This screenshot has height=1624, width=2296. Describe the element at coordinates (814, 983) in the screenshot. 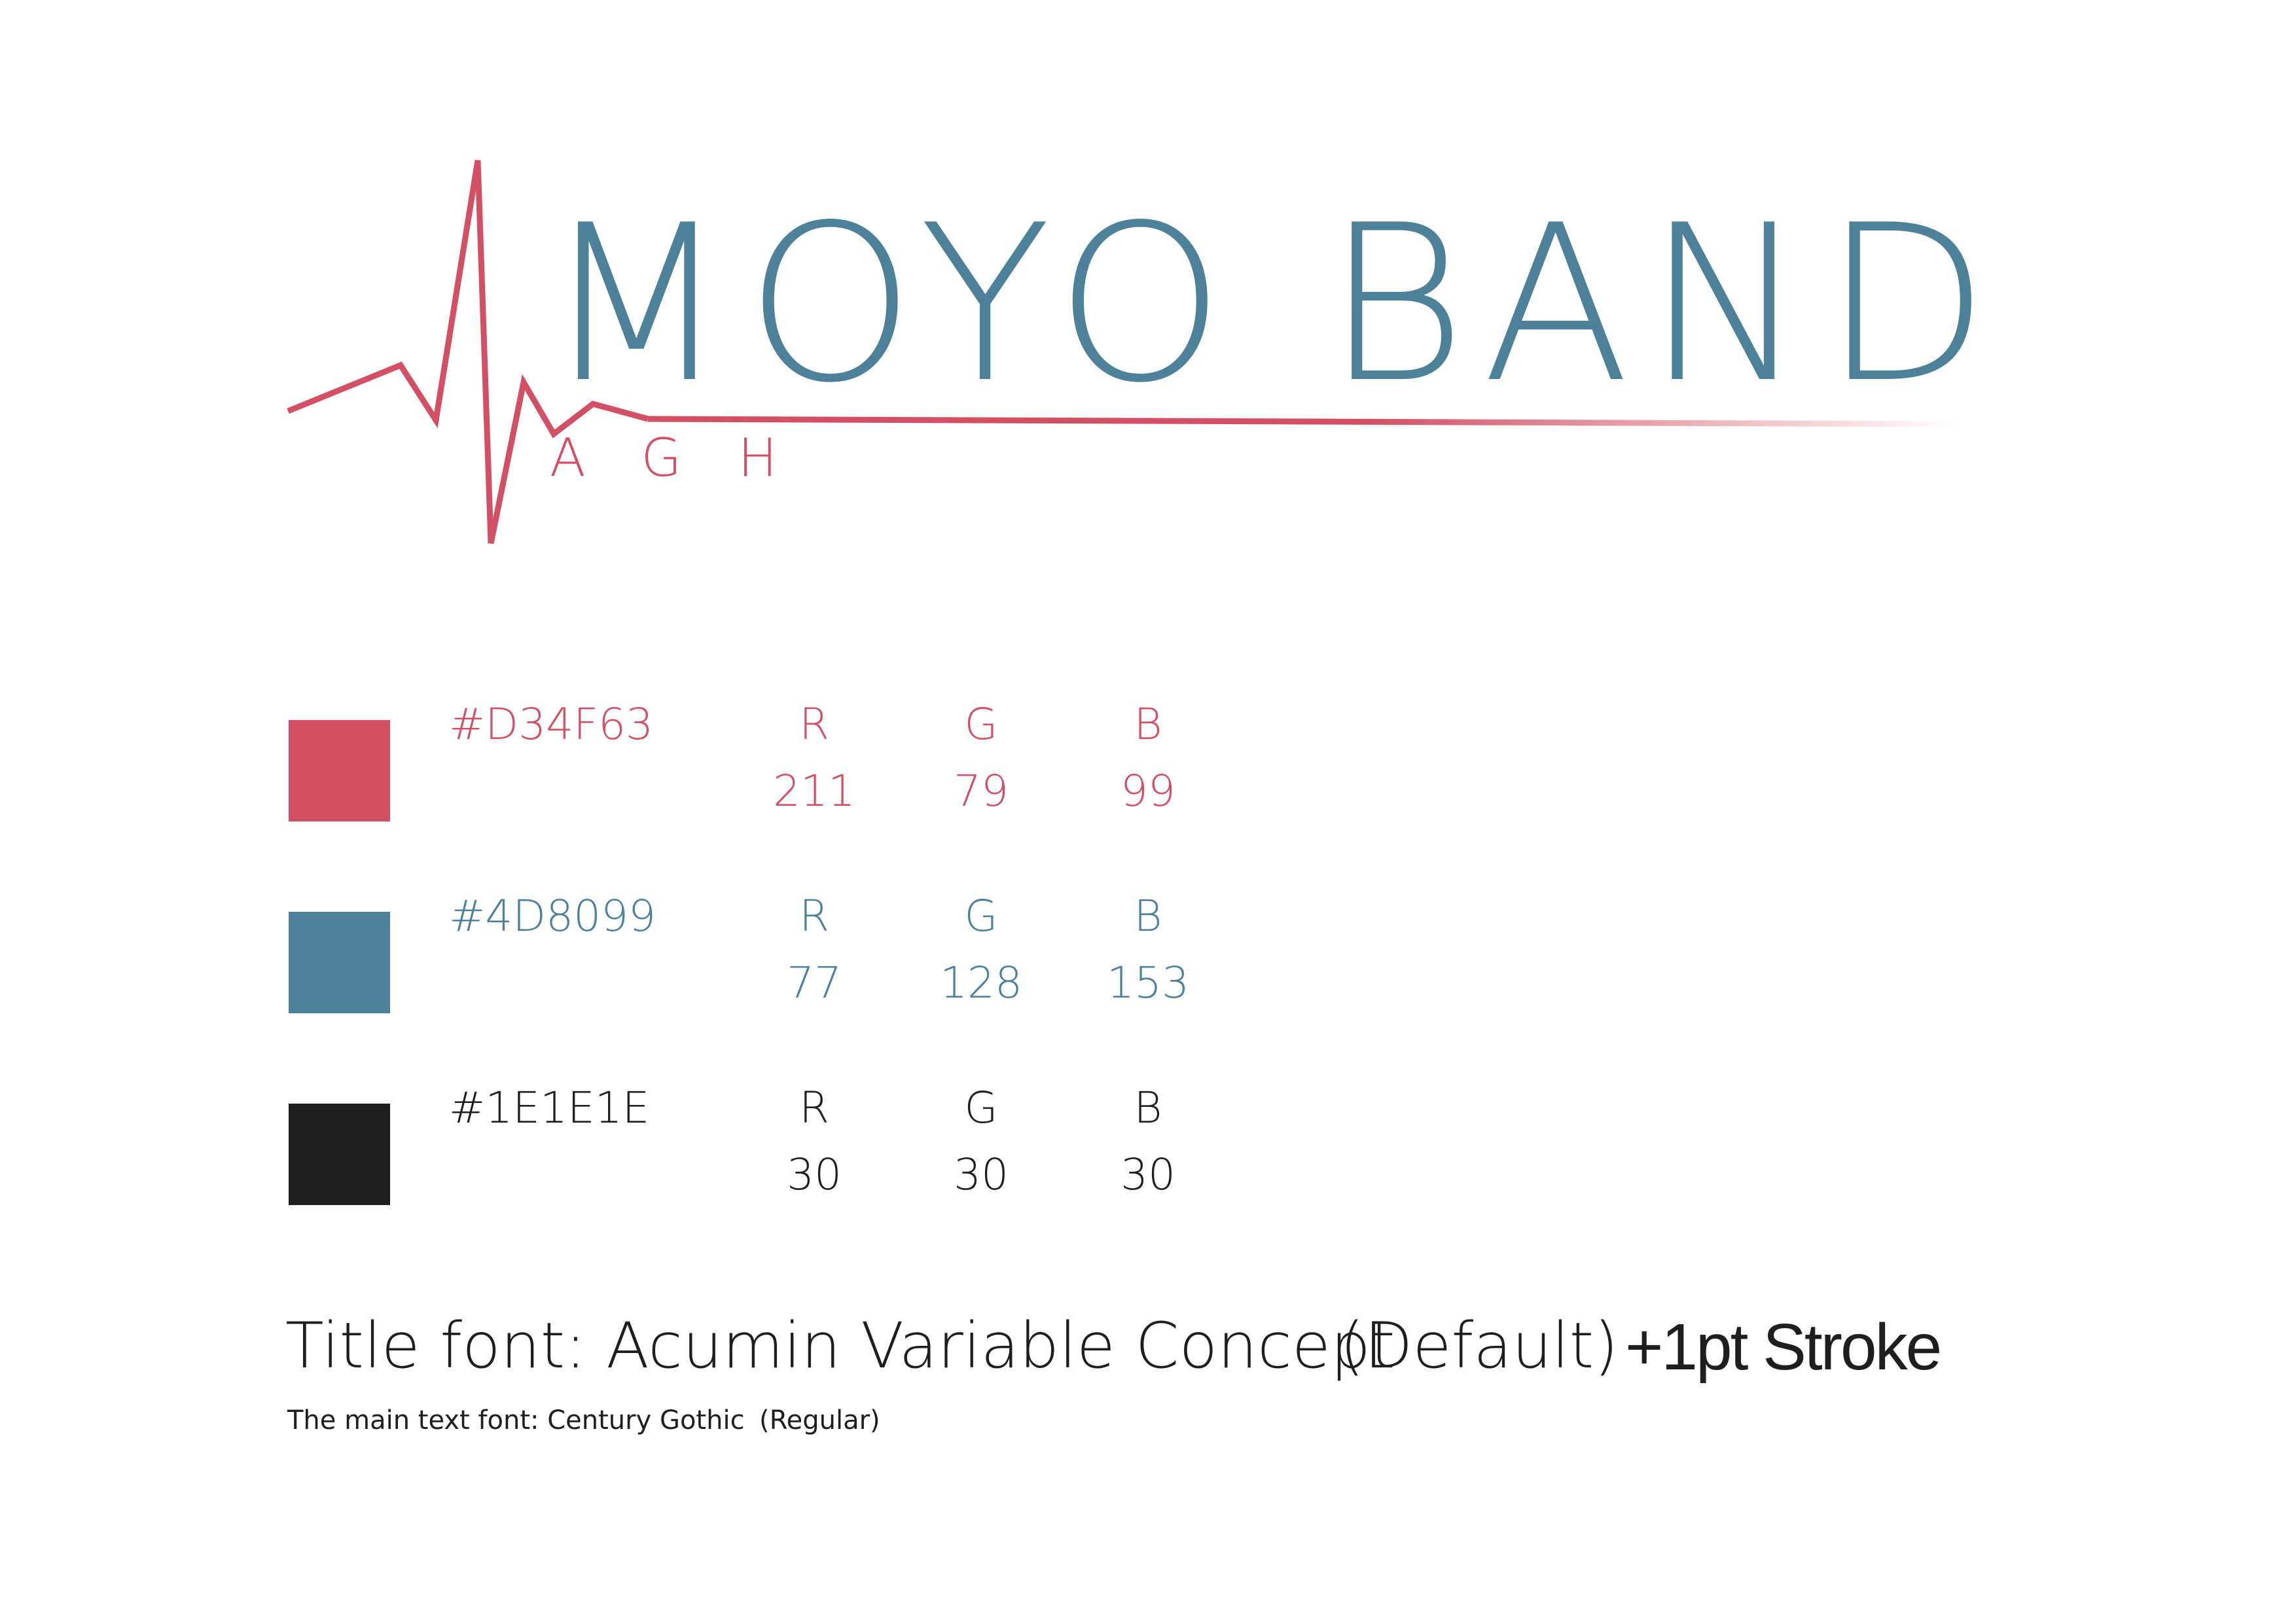

I see `r-value: 77` at that location.